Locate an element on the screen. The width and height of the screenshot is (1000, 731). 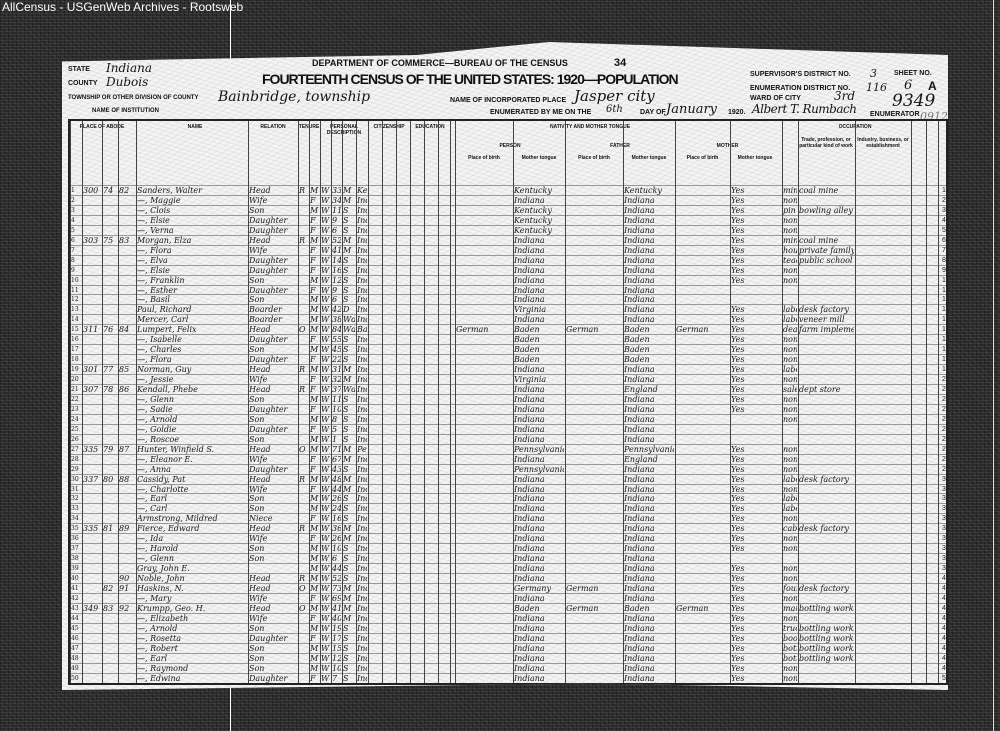
cell-birthplace: German is located at coordinates (472, 330).